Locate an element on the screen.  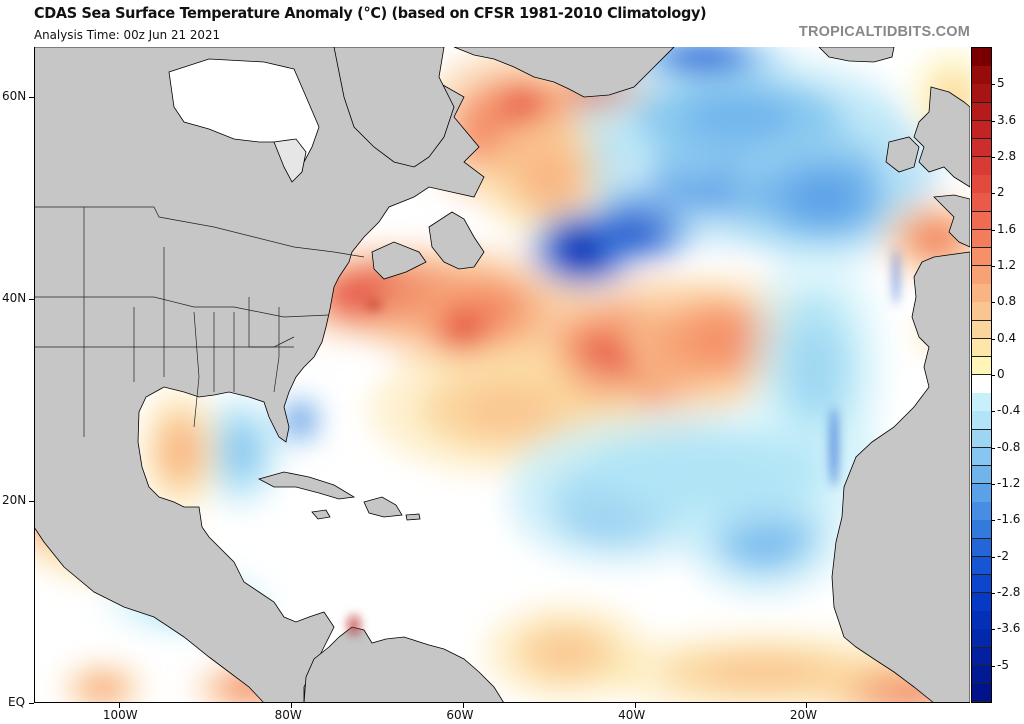
land-labrador is located at coordinates (394, 107).